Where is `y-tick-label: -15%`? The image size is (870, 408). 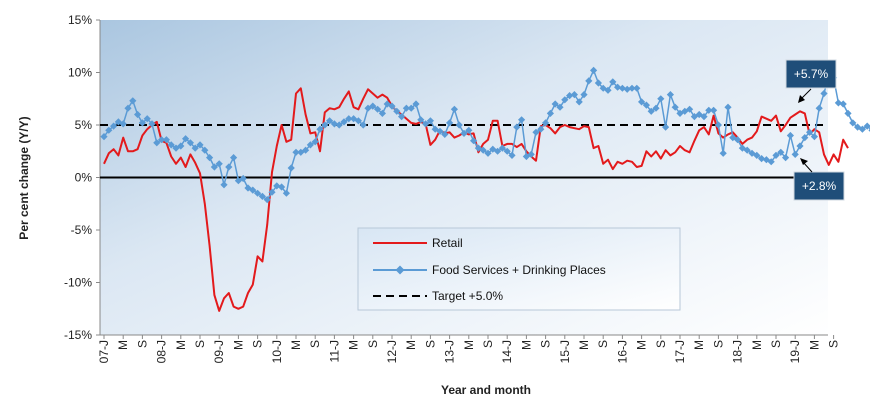
y-tick-label: -15% is located at coordinates (78, 335).